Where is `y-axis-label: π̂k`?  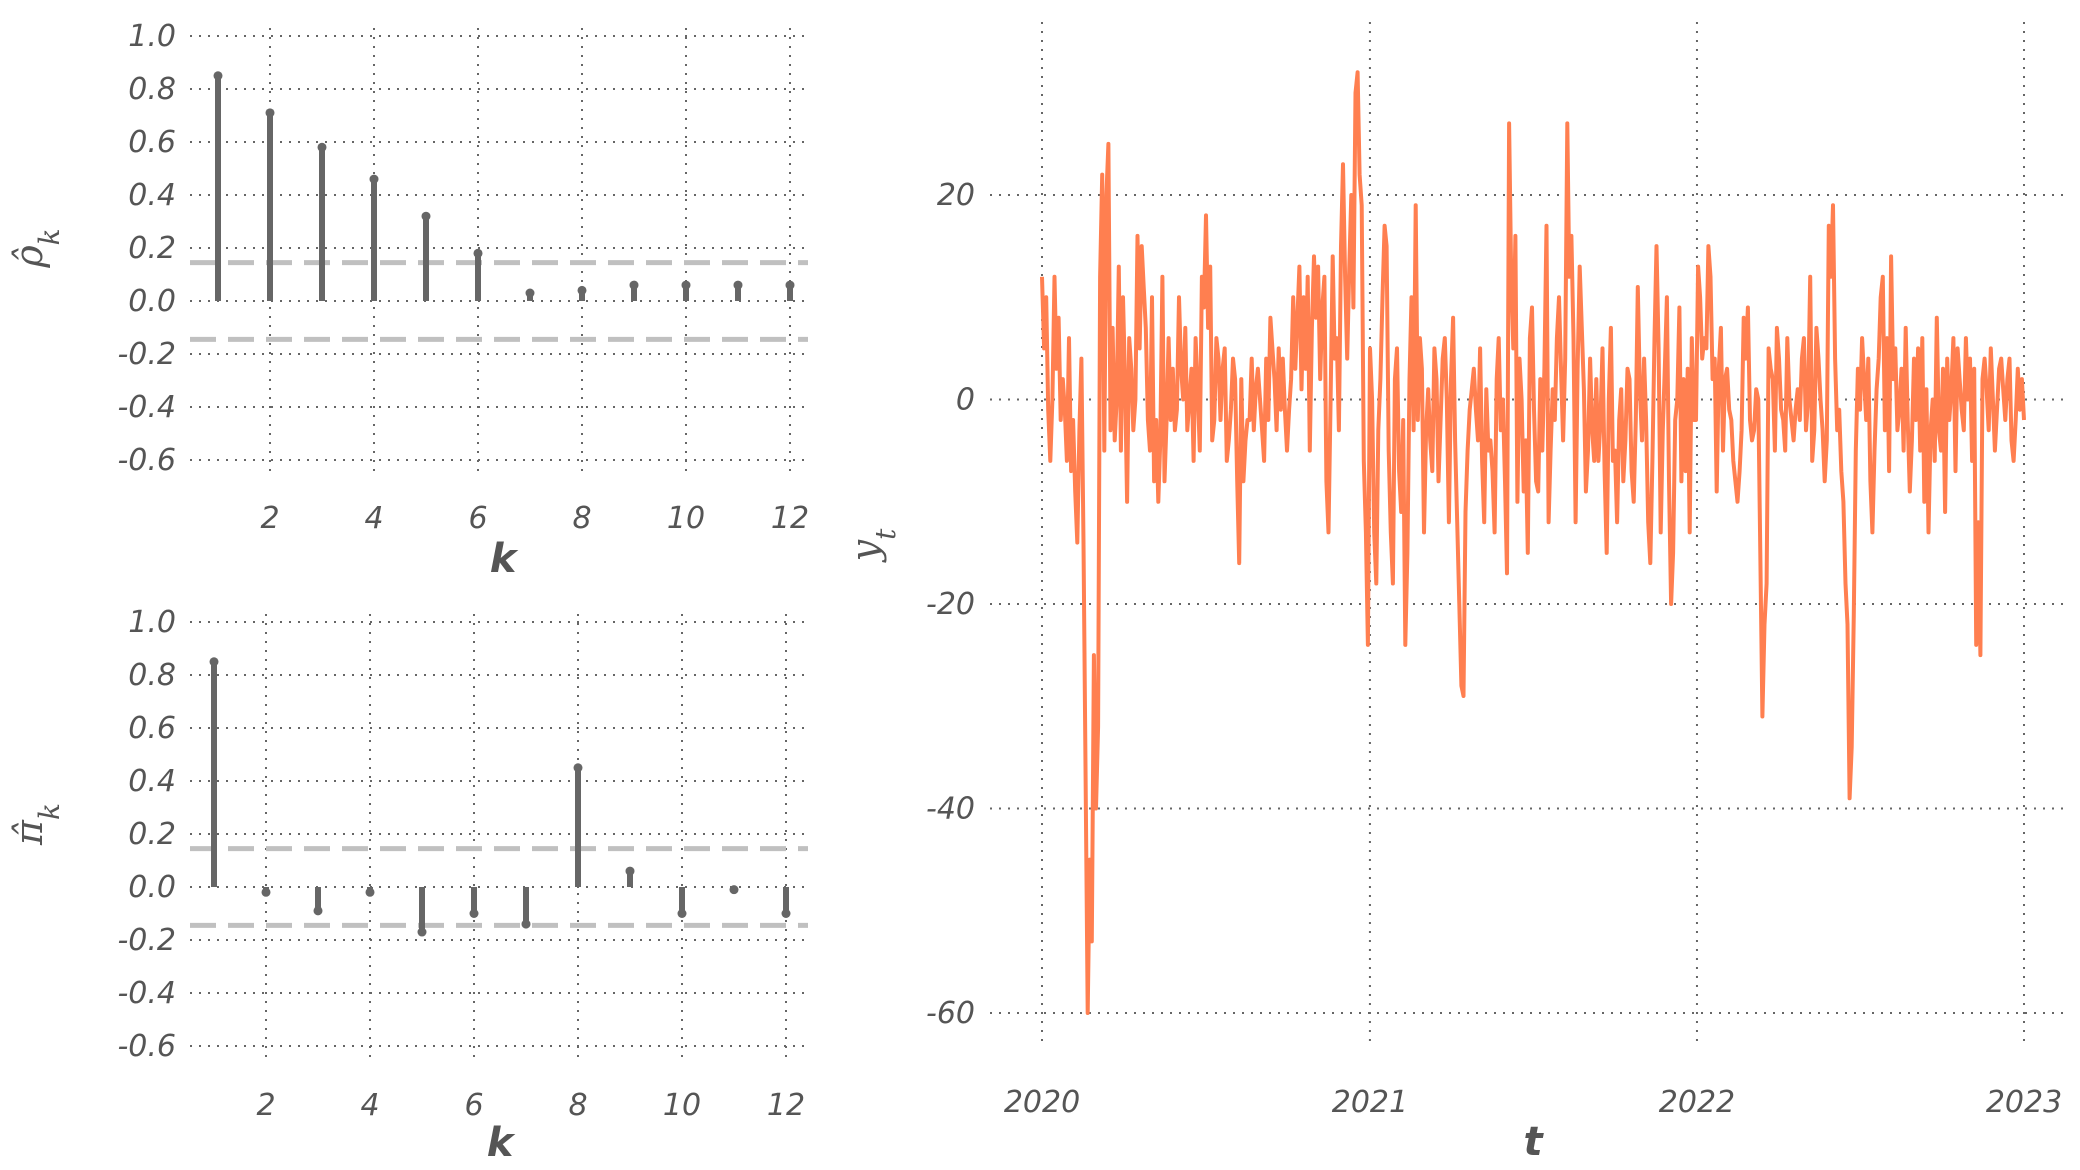
y-axis-label: π̂k is located at coordinates (36, 824).